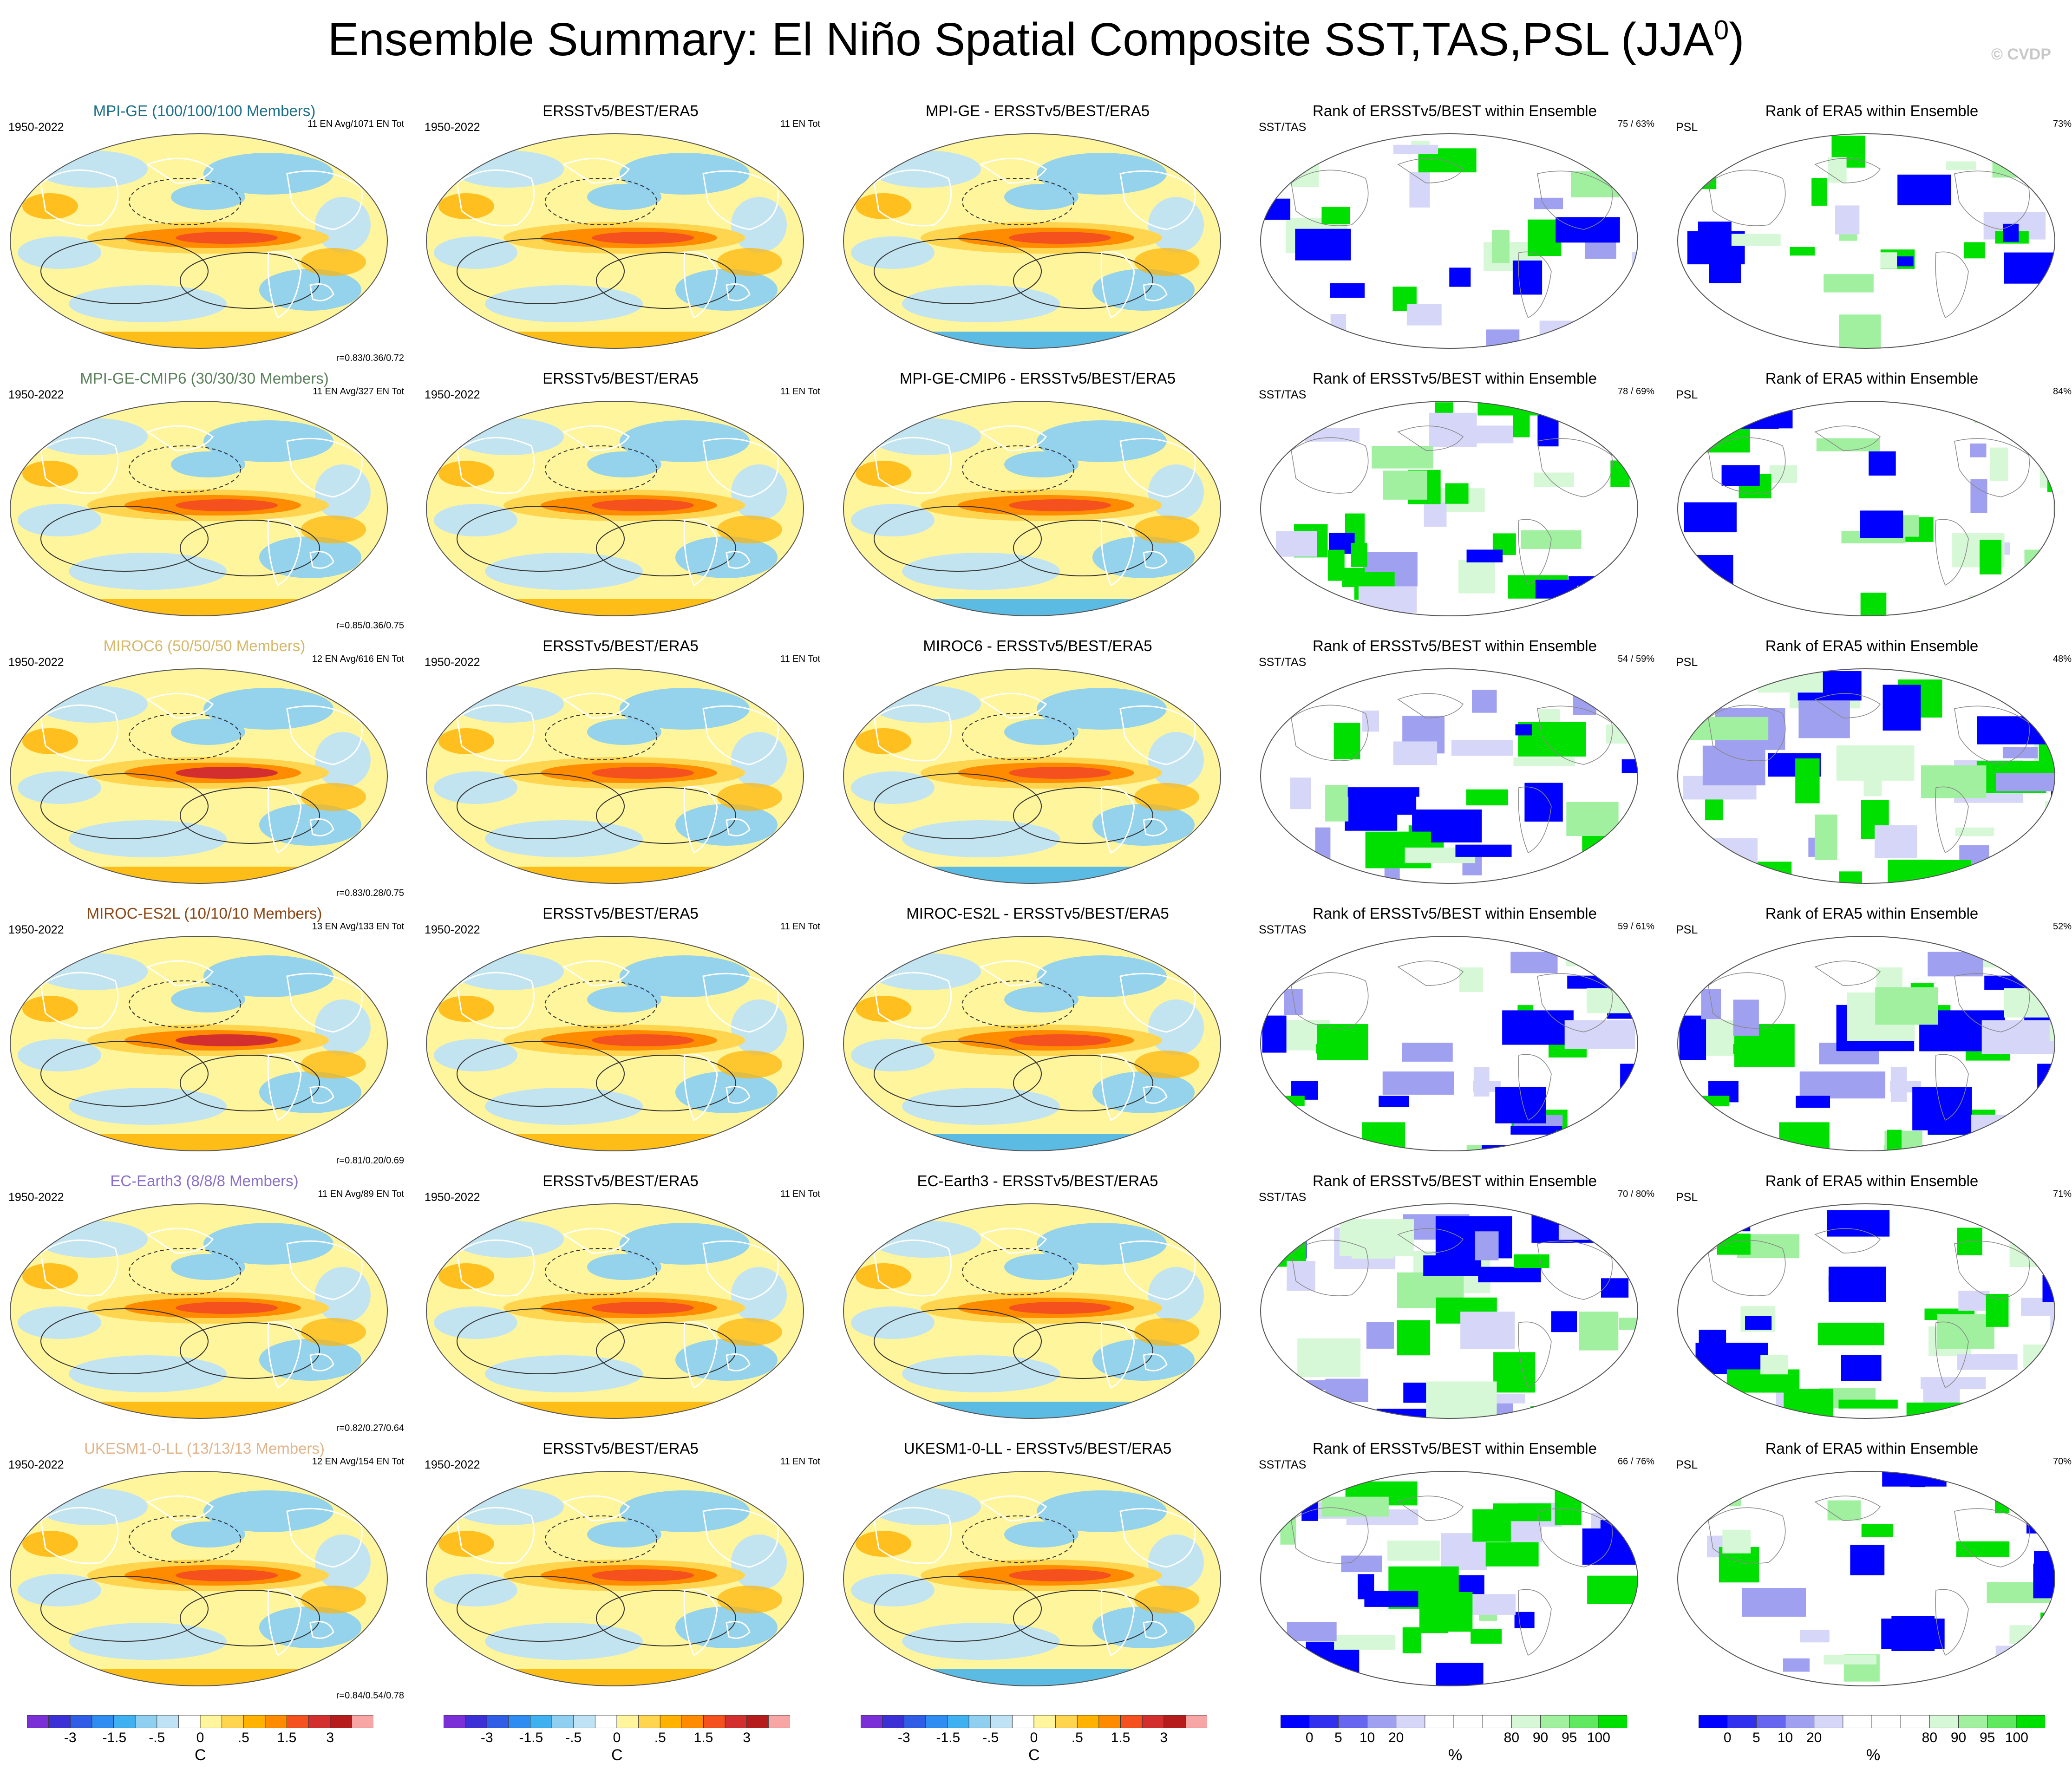  I want to click on diff-panel: MIROC6 - ERSSTv5/BEST/ERA5, so click(1037, 767).